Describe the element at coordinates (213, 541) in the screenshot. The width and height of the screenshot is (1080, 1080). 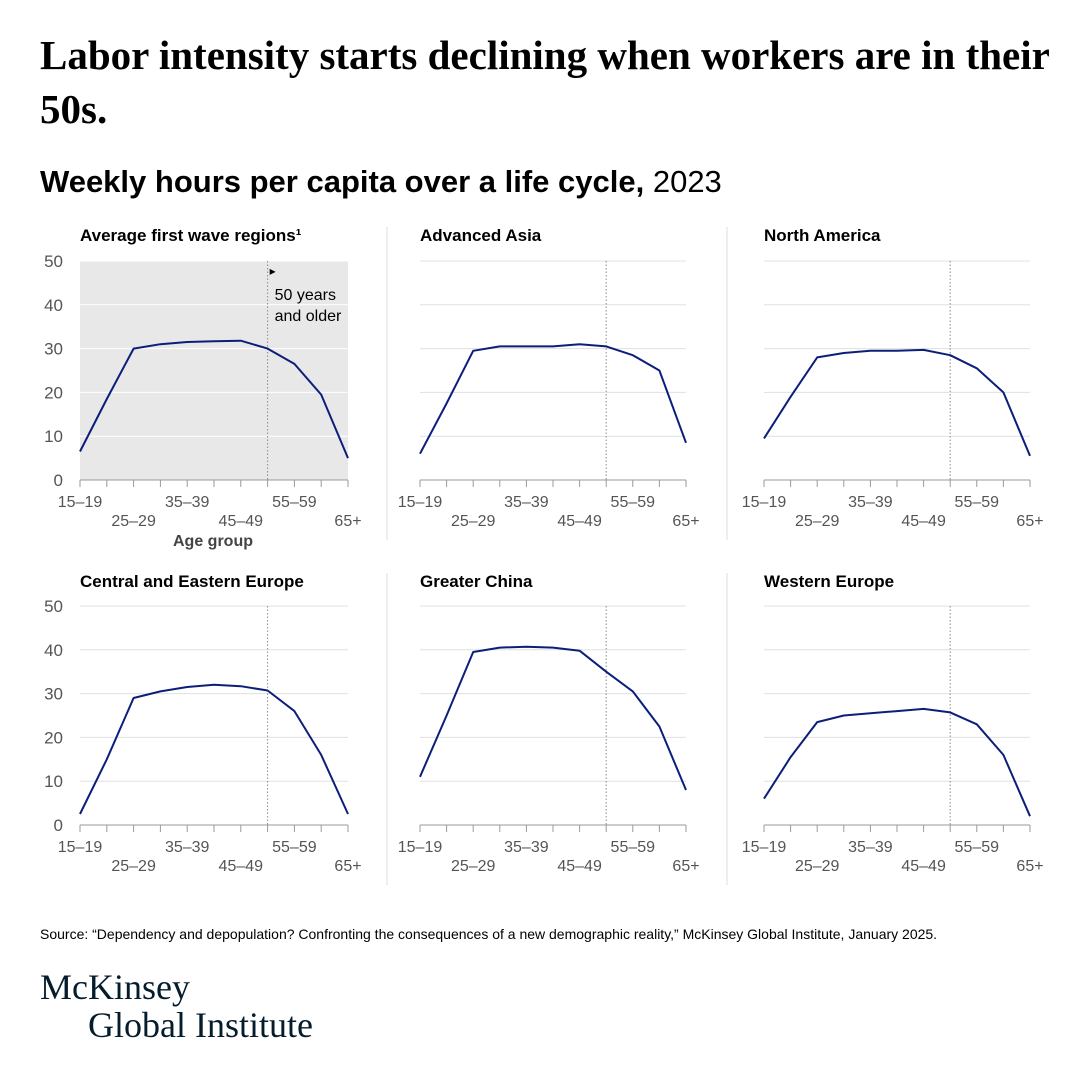
I see `x-axis-label: Age group` at that location.